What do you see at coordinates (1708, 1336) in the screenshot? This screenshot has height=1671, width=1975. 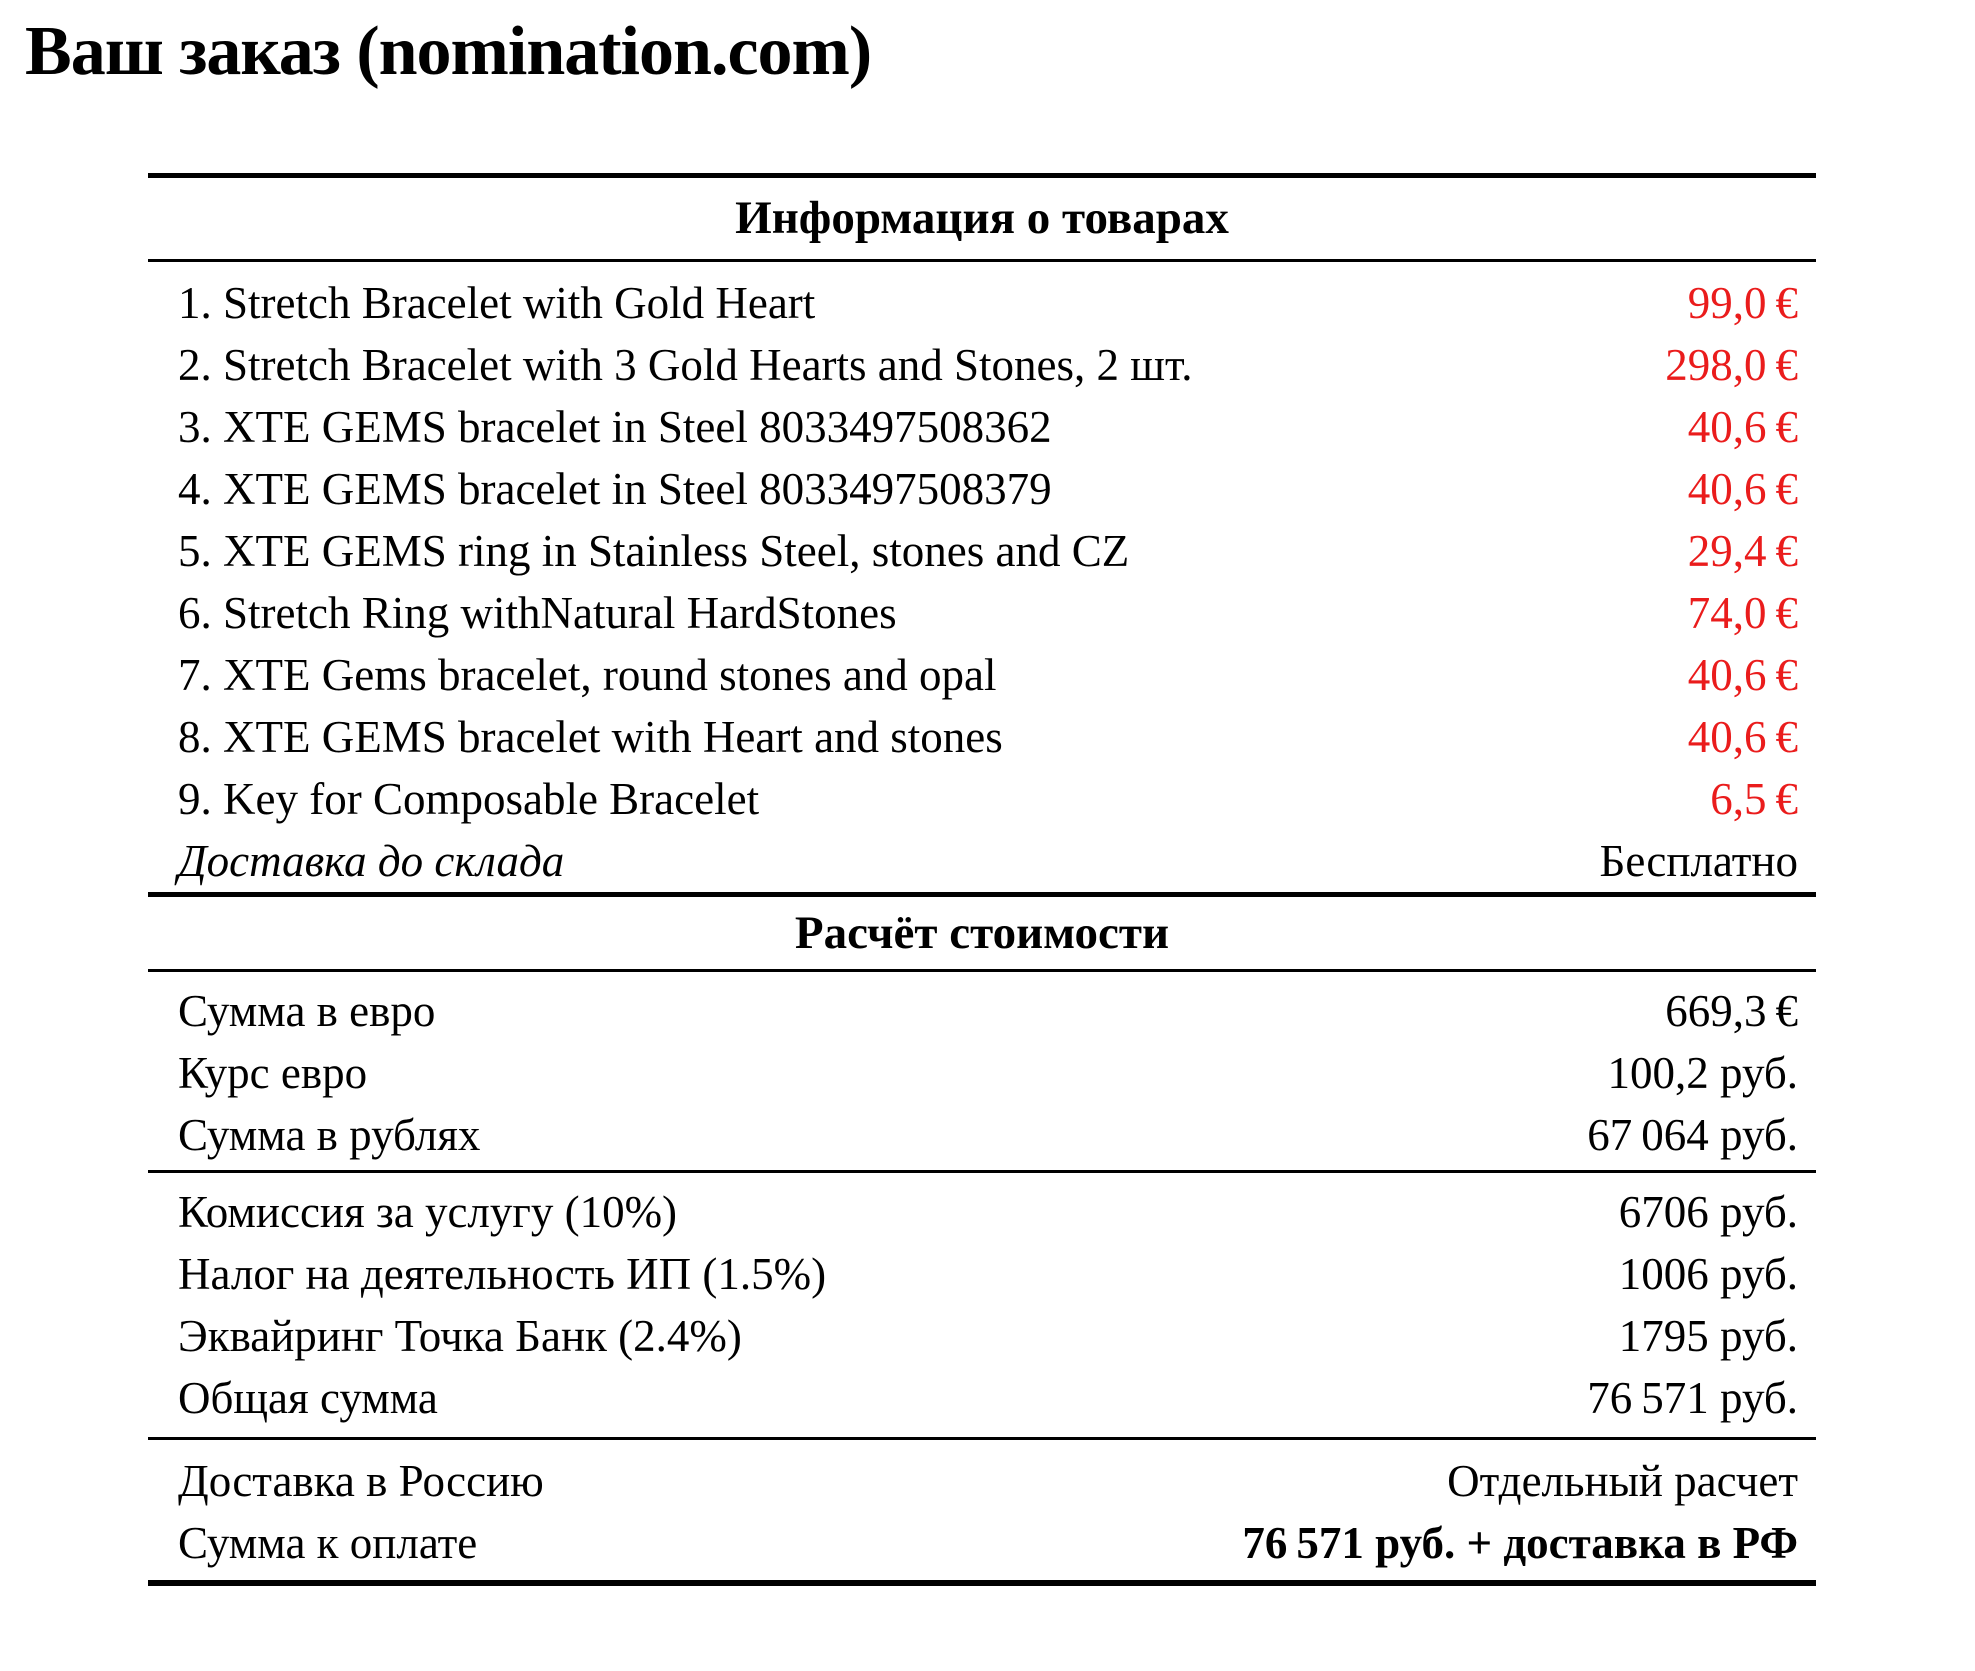 I see `fee-value: 1795 руб.` at bounding box center [1708, 1336].